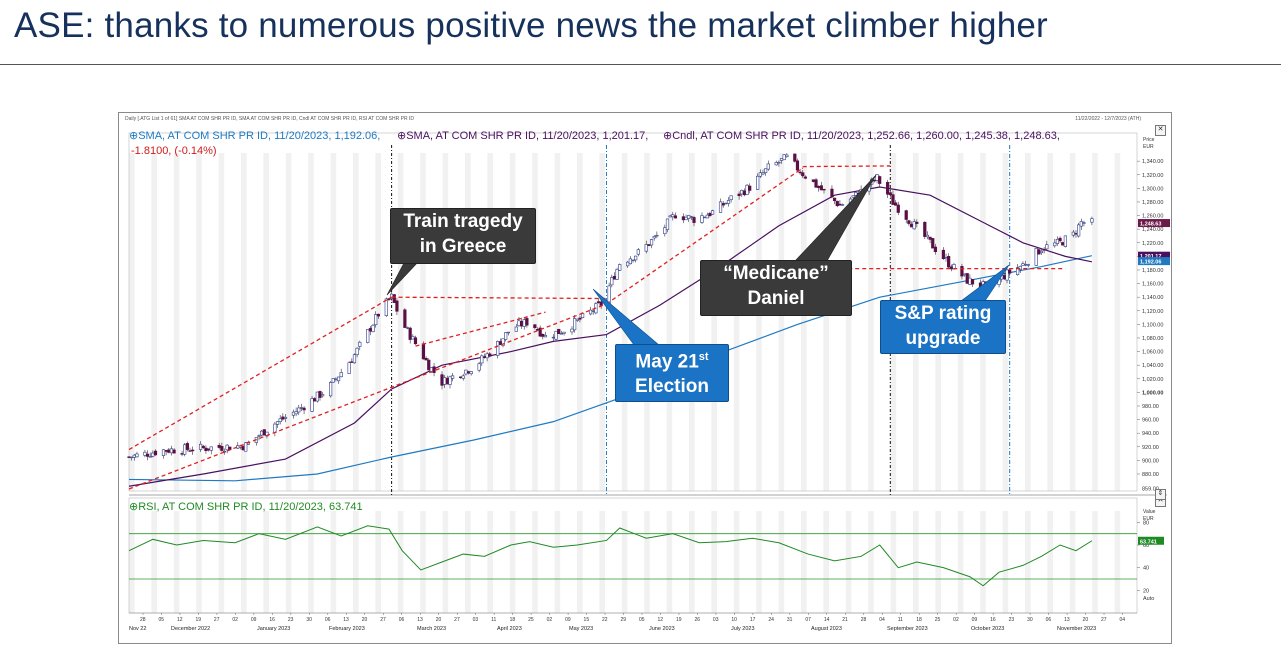 The image size is (1281, 653). What do you see at coordinates (1150, 434) in the screenshot?
I see `price-tick-label: 940.00` at bounding box center [1150, 434].